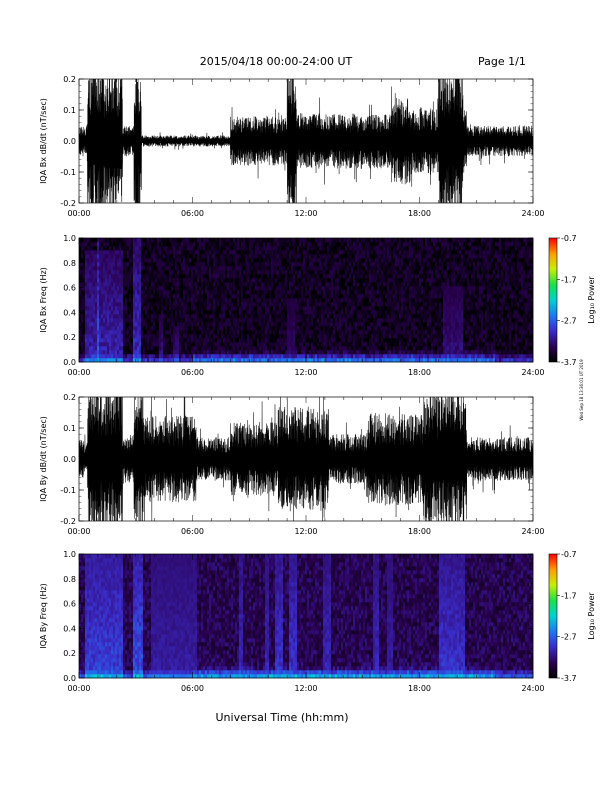  What do you see at coordinates (502, 61) in the screenshot?
I see `page-indicator: Page 1/1` at bounding box center [502, 61].